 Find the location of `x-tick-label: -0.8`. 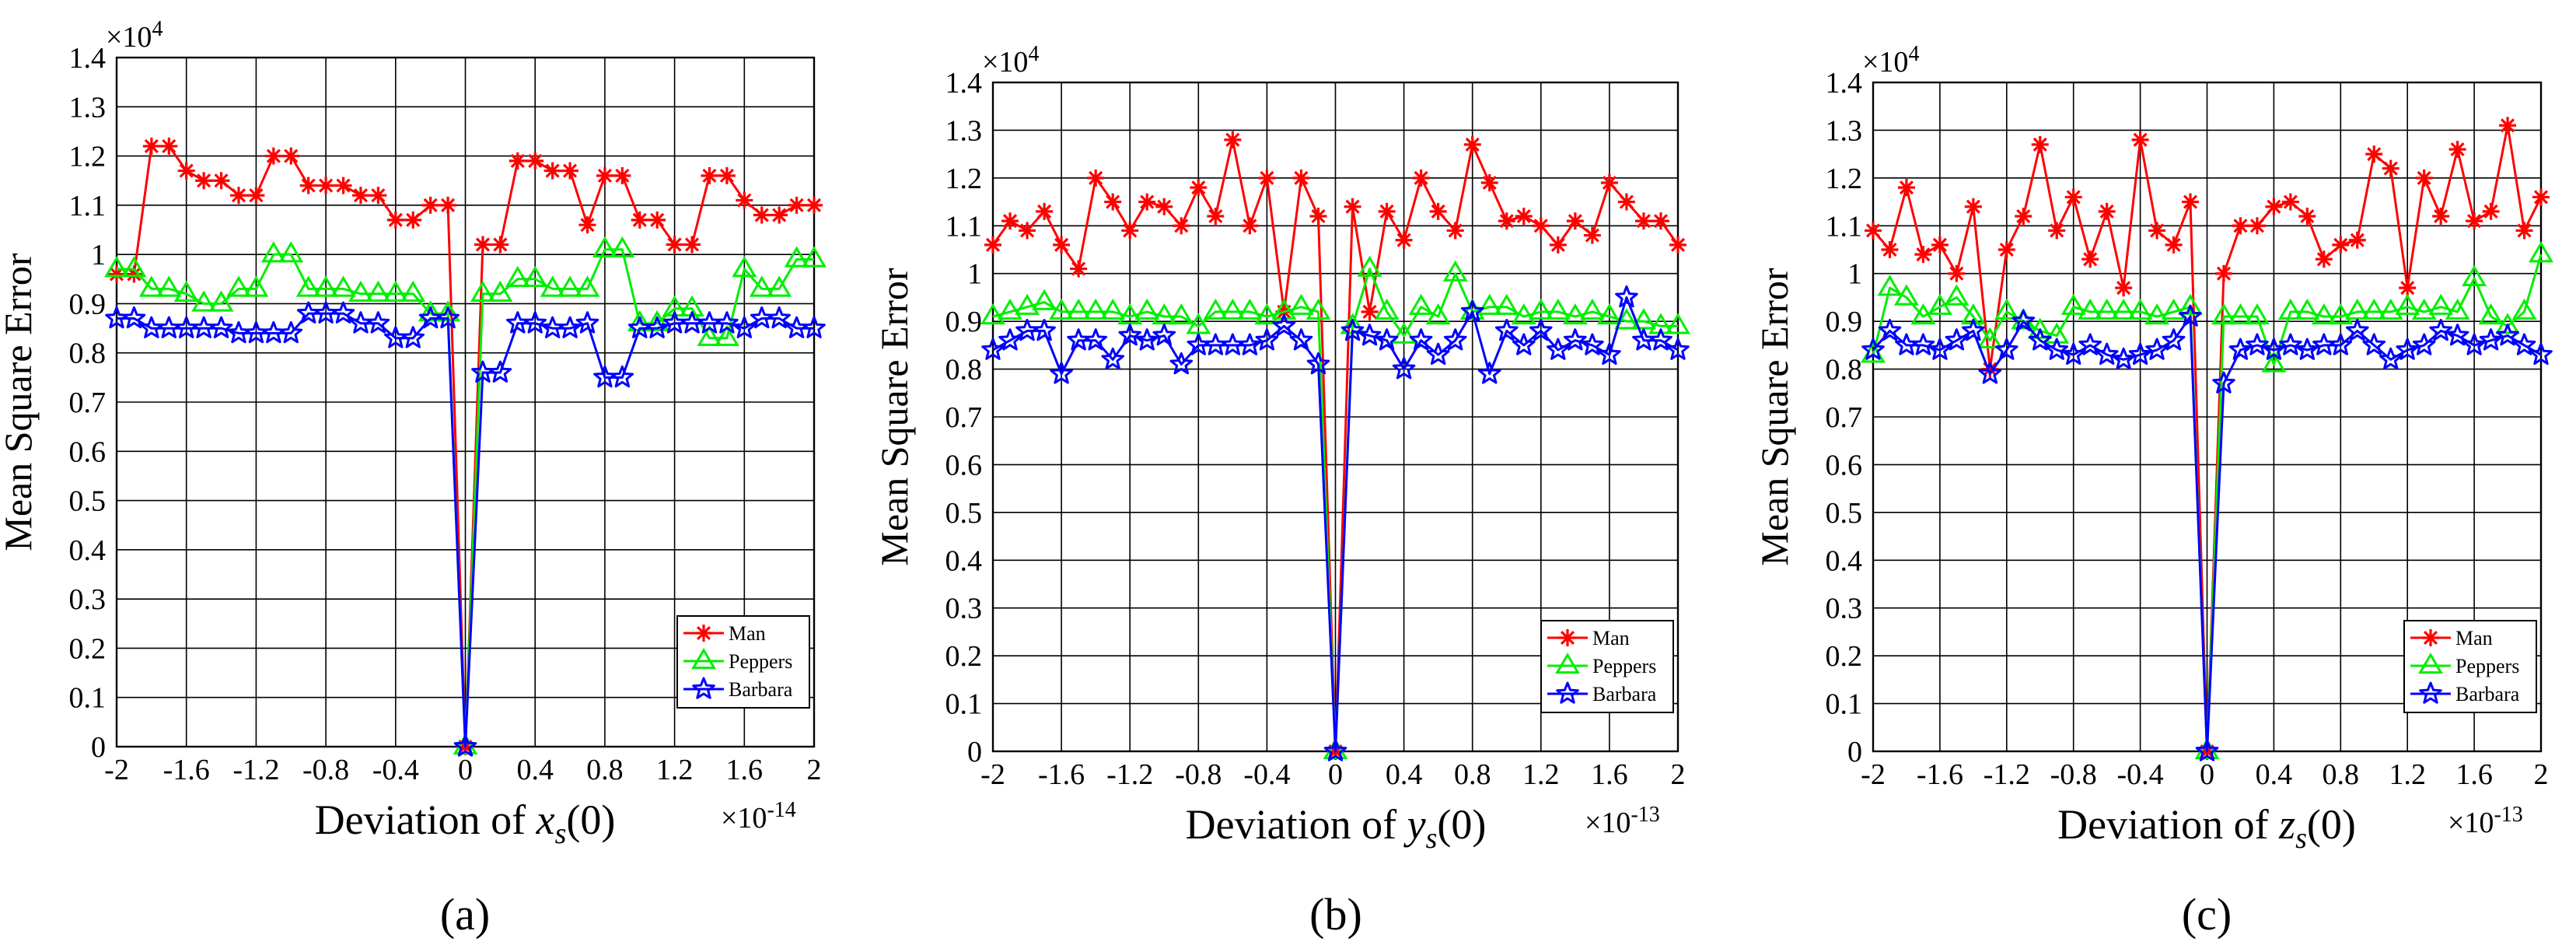

x-tick-label: -0.8 is located at coordinates (1198, 774).